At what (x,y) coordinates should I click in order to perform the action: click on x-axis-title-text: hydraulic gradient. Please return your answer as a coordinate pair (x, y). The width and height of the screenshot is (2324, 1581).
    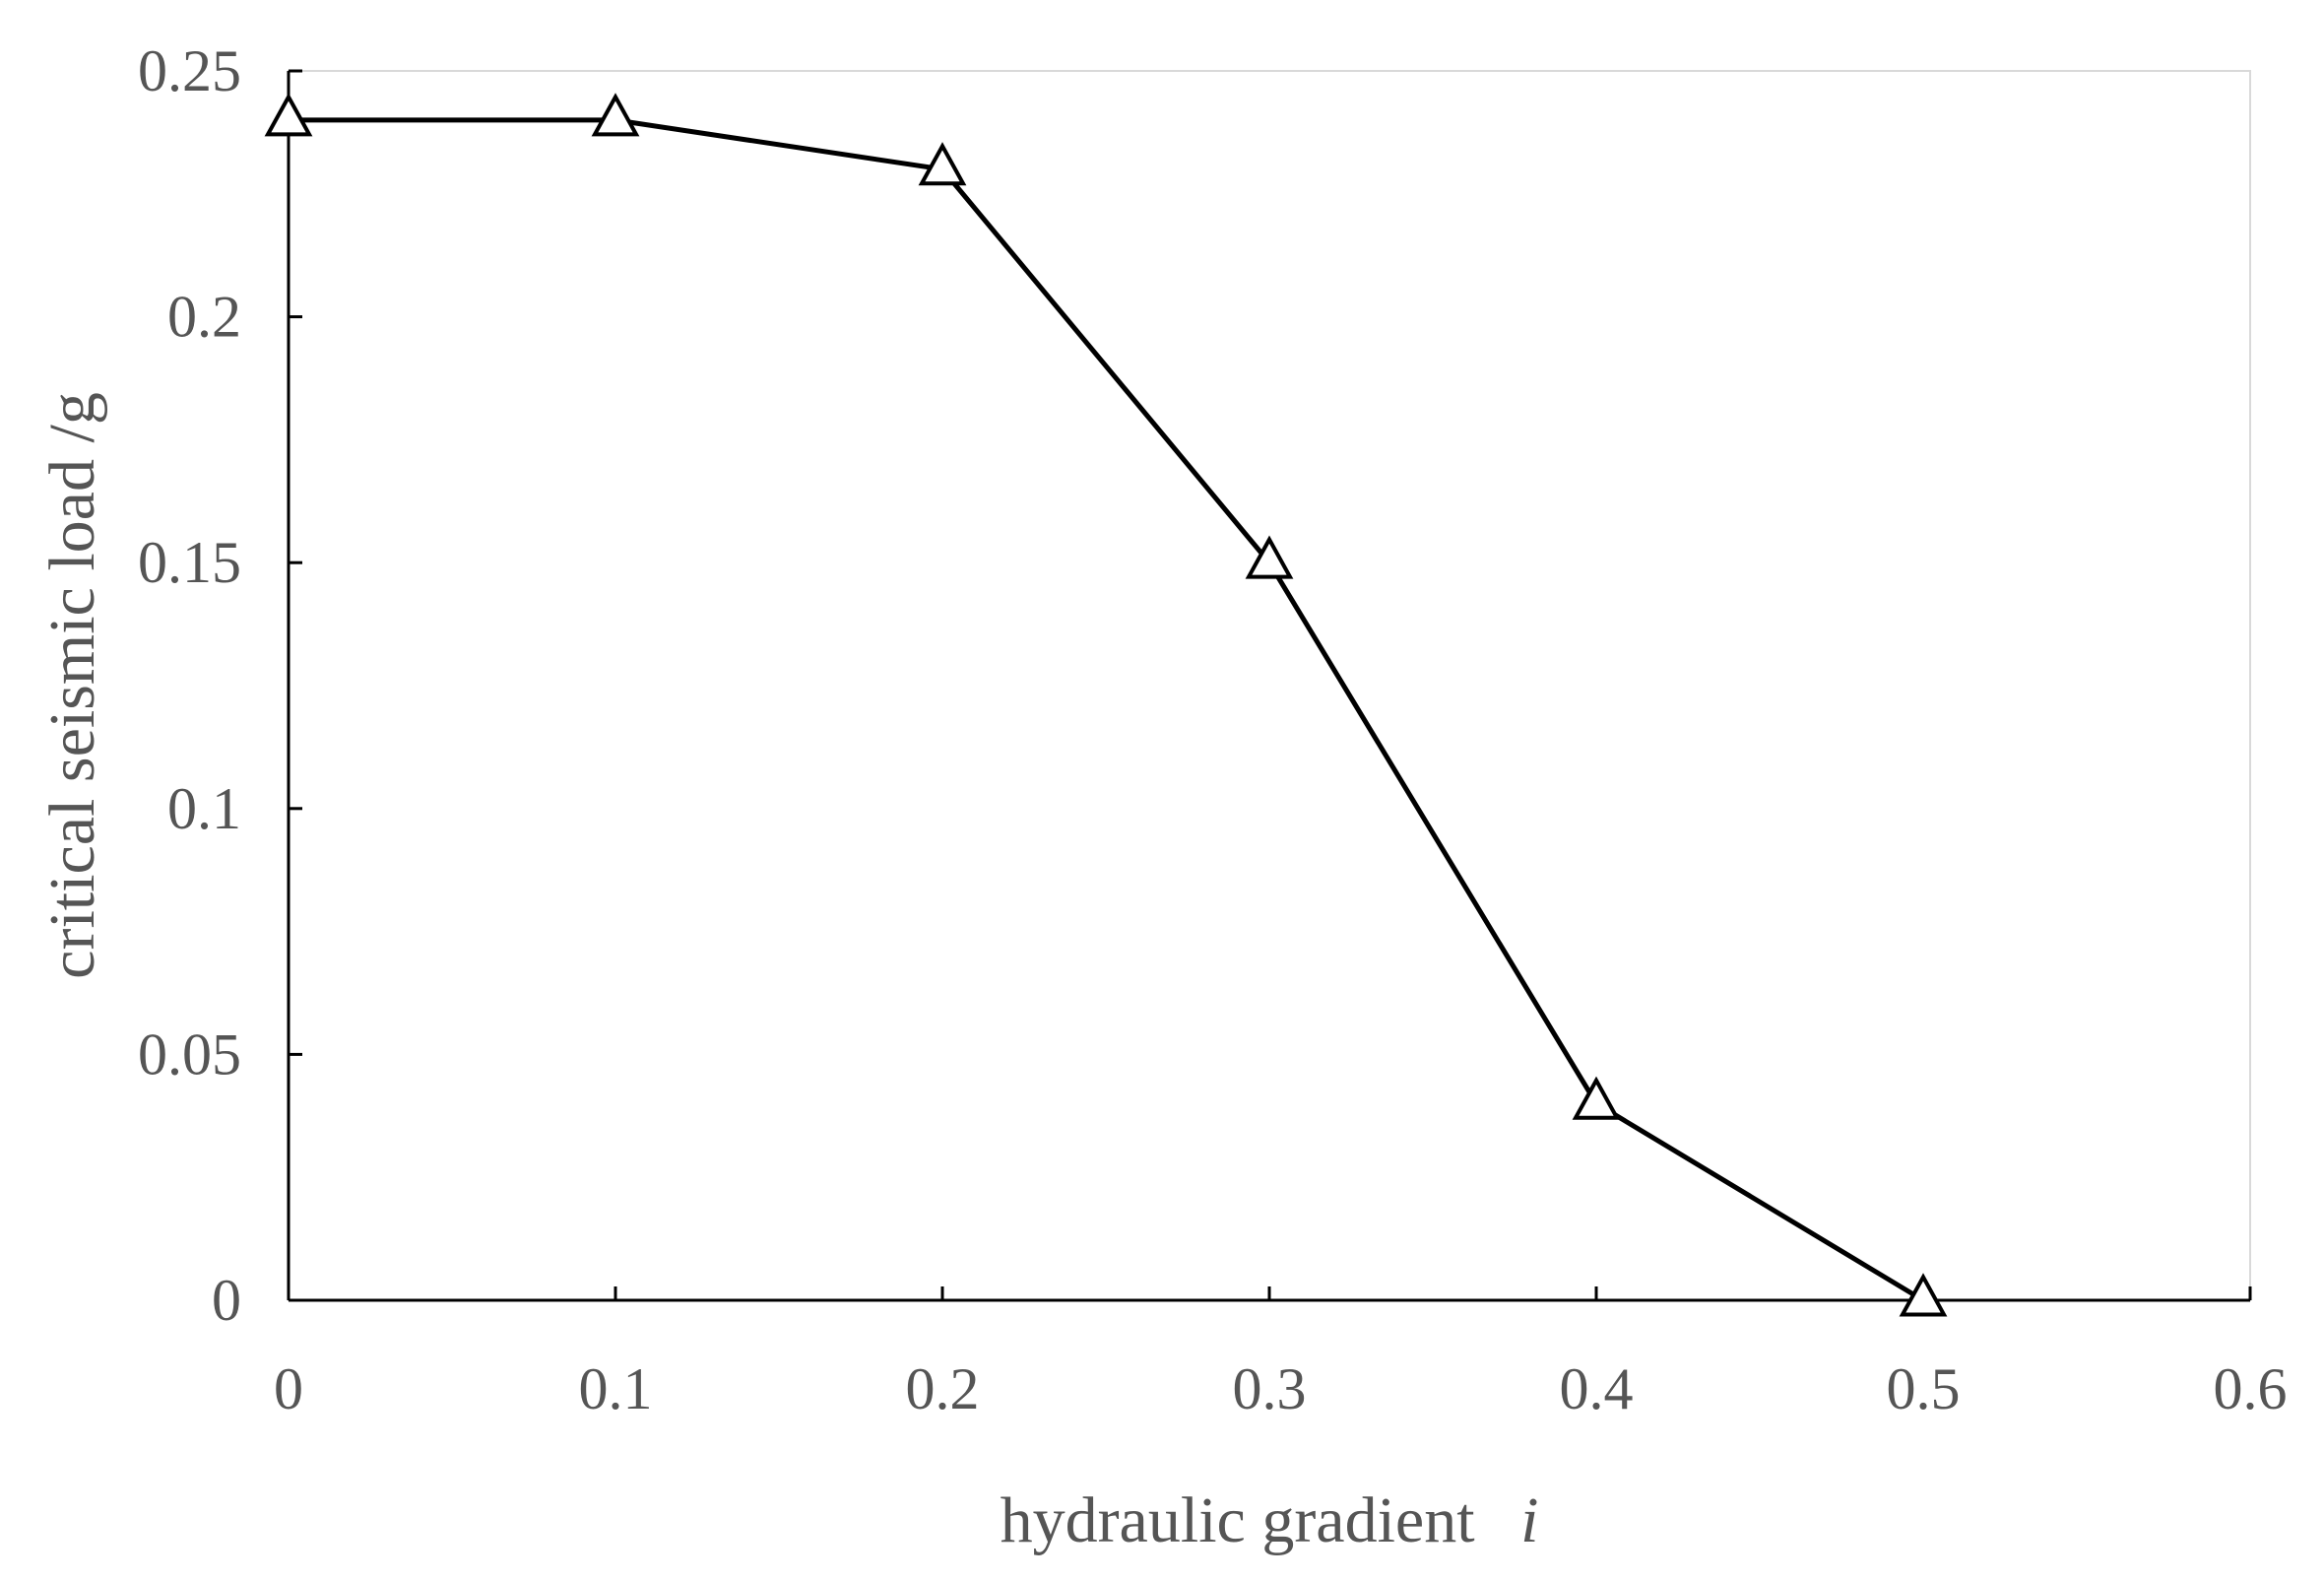
    Looking at the image, I should click on (1238, 1520).